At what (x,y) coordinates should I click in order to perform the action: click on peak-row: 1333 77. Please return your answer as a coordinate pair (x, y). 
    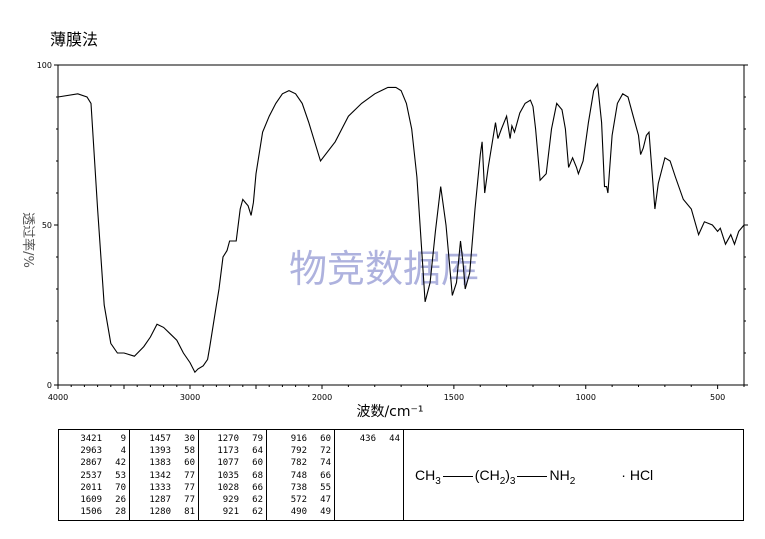
    Looking at the image, I should click on (164, 488).